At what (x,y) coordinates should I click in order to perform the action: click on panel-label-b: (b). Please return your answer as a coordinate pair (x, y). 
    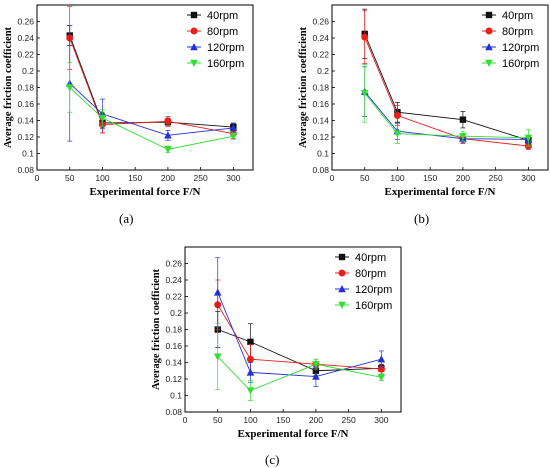
    Looking at the image, I should click on (422, 218).